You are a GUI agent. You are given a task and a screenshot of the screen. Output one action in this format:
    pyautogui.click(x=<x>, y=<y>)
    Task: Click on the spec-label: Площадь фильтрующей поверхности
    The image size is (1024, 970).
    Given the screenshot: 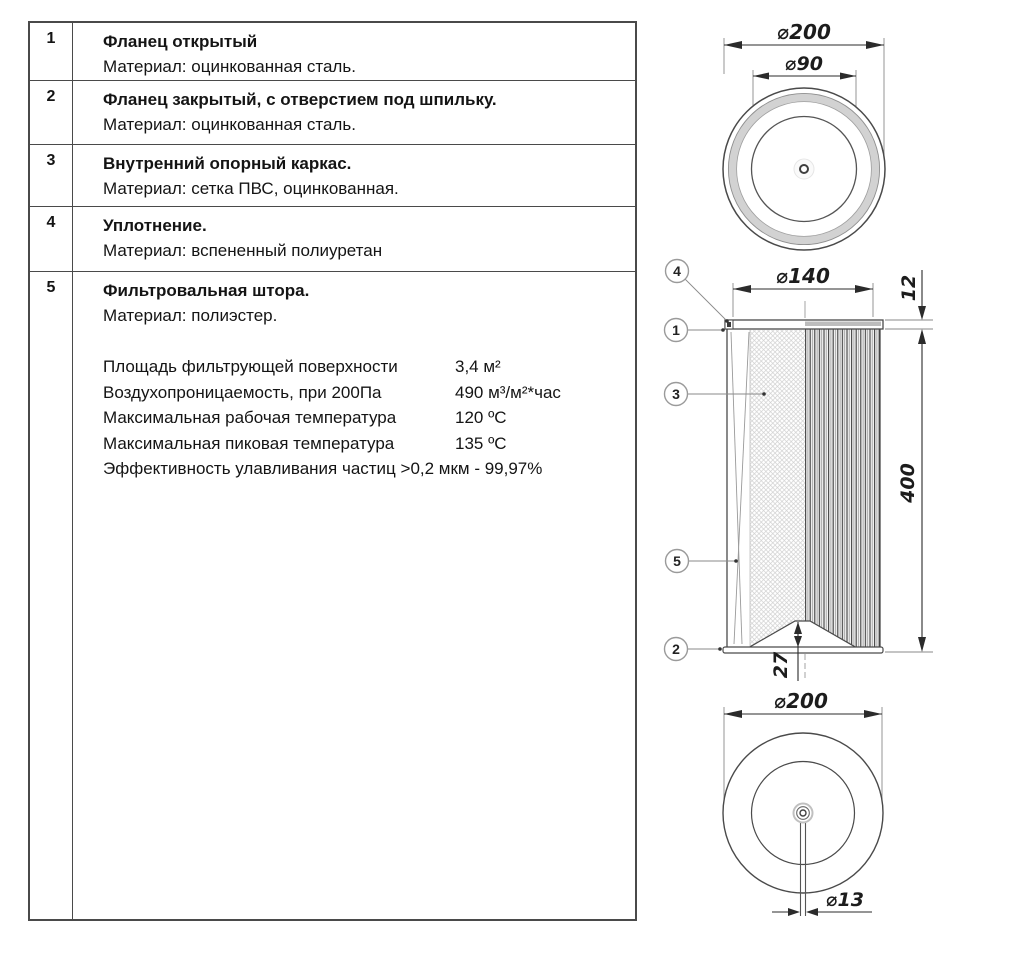 What is the action you would take?
    pyautogui.click(x=250, y=366)
    